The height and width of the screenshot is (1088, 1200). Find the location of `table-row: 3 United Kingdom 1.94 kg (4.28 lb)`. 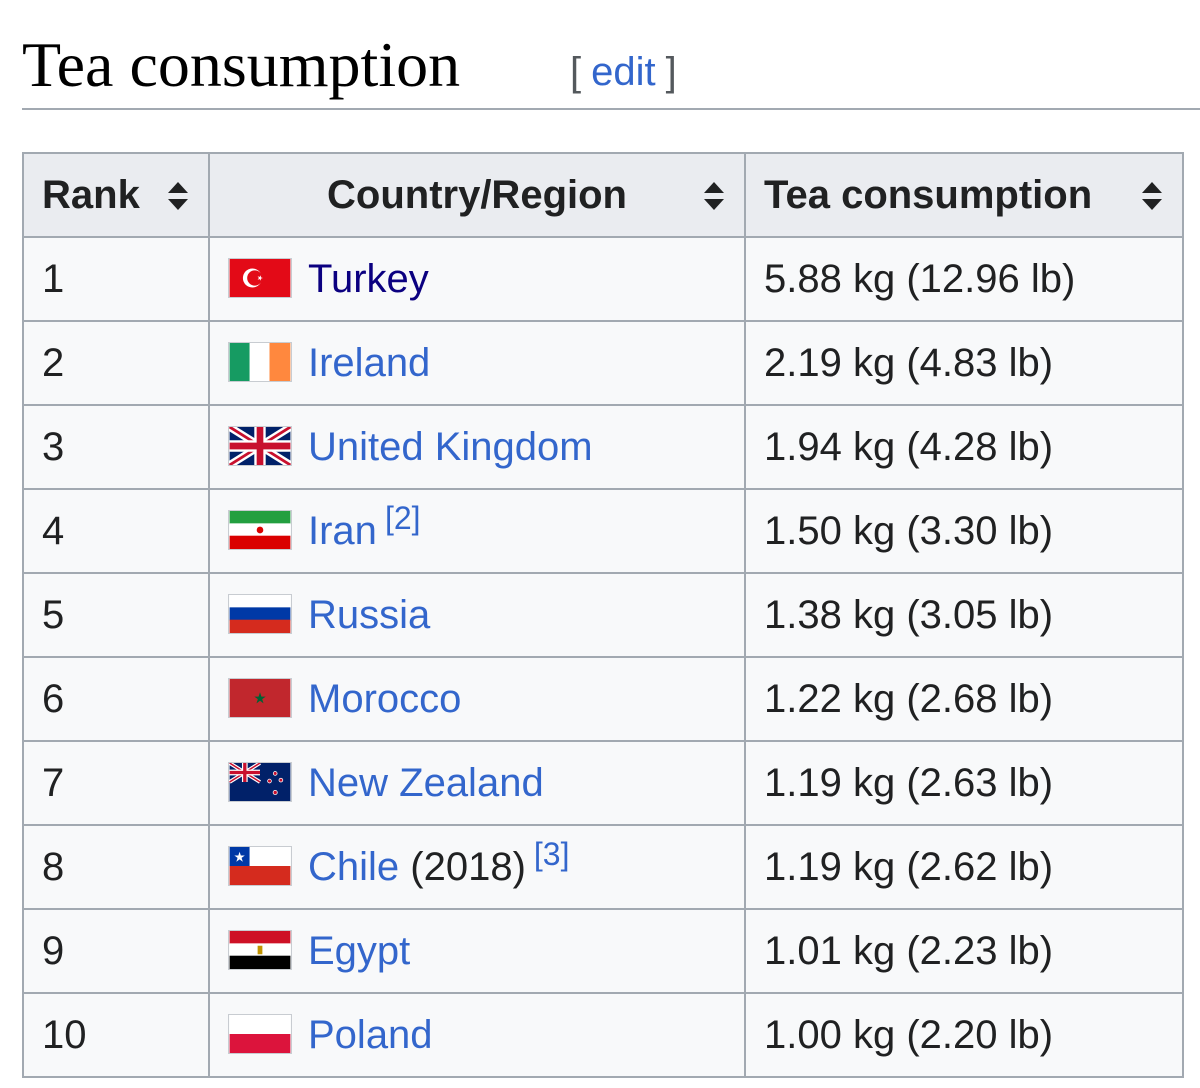

table-row: 3 United Kingdom 1.94 kg (4.28 lb) is located at coordinates (603, 447).